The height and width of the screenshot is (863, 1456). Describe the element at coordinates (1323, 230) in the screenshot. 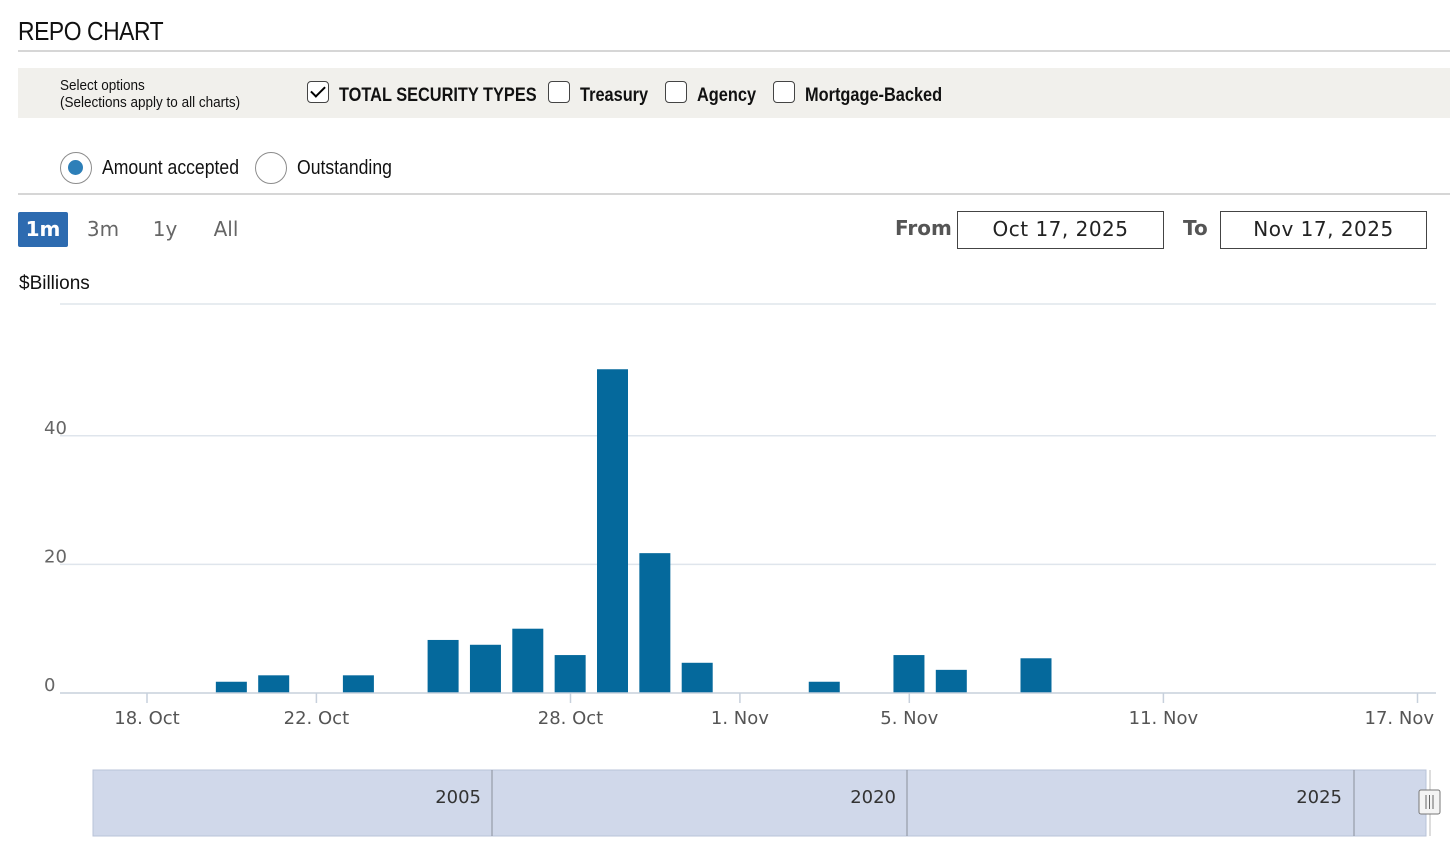

I see `to-date-input: Nov 17, 2025` at that location.